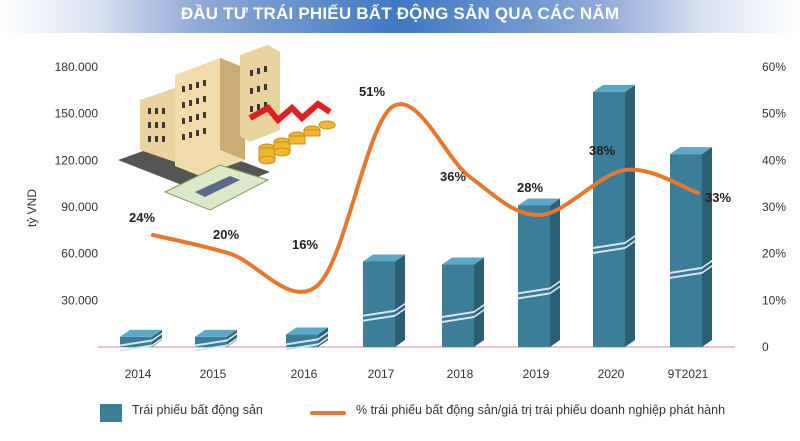 The height and width of the screenshot is (441, 800). I want to click on y-tick-right: 40%, so click(774, 160).